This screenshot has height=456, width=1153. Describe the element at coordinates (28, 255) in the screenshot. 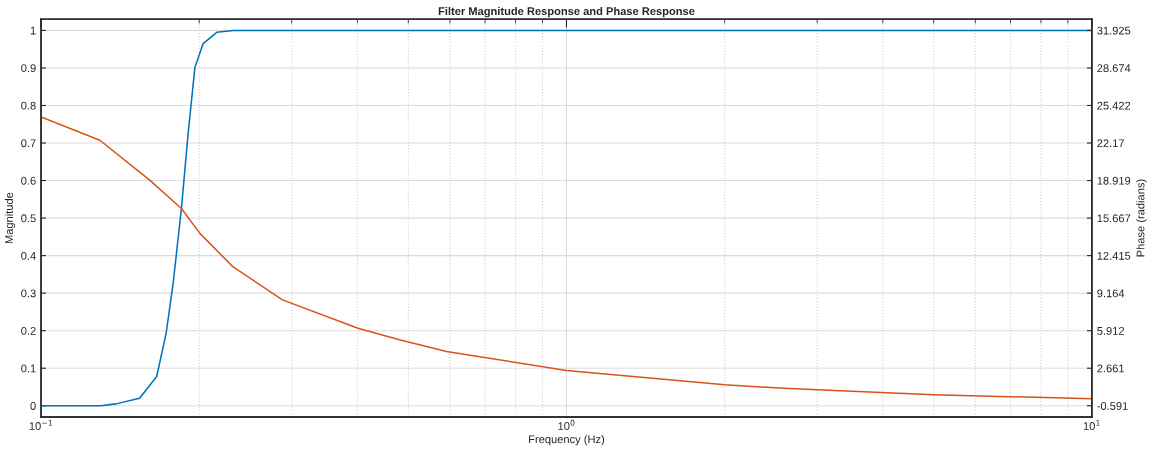

I see `y-tick-label: 0.4` at that location.